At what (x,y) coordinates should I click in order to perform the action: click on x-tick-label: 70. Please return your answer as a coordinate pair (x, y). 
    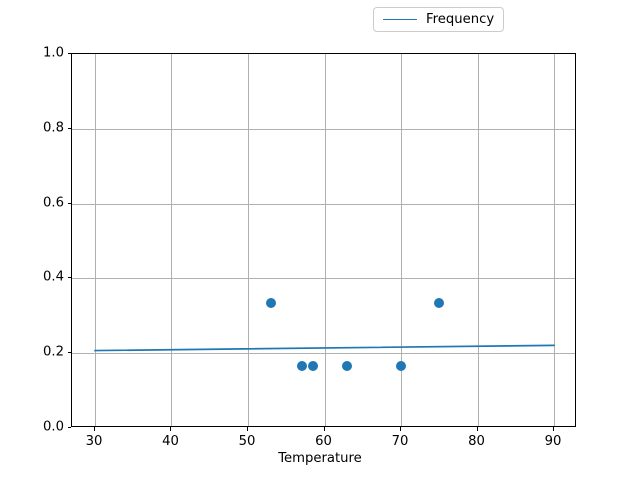
    Looking at the image, I should click on (400, 441).